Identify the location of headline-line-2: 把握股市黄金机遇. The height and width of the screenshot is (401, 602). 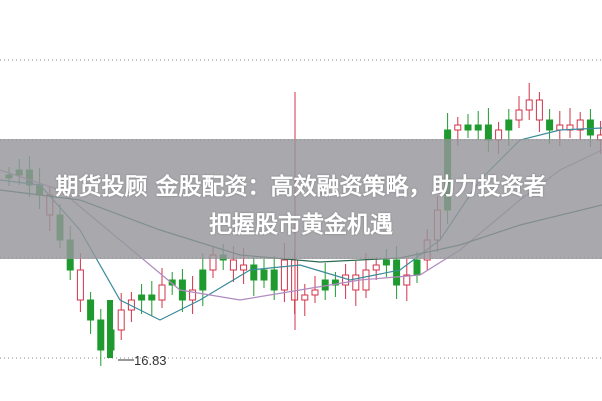
(301, 225).